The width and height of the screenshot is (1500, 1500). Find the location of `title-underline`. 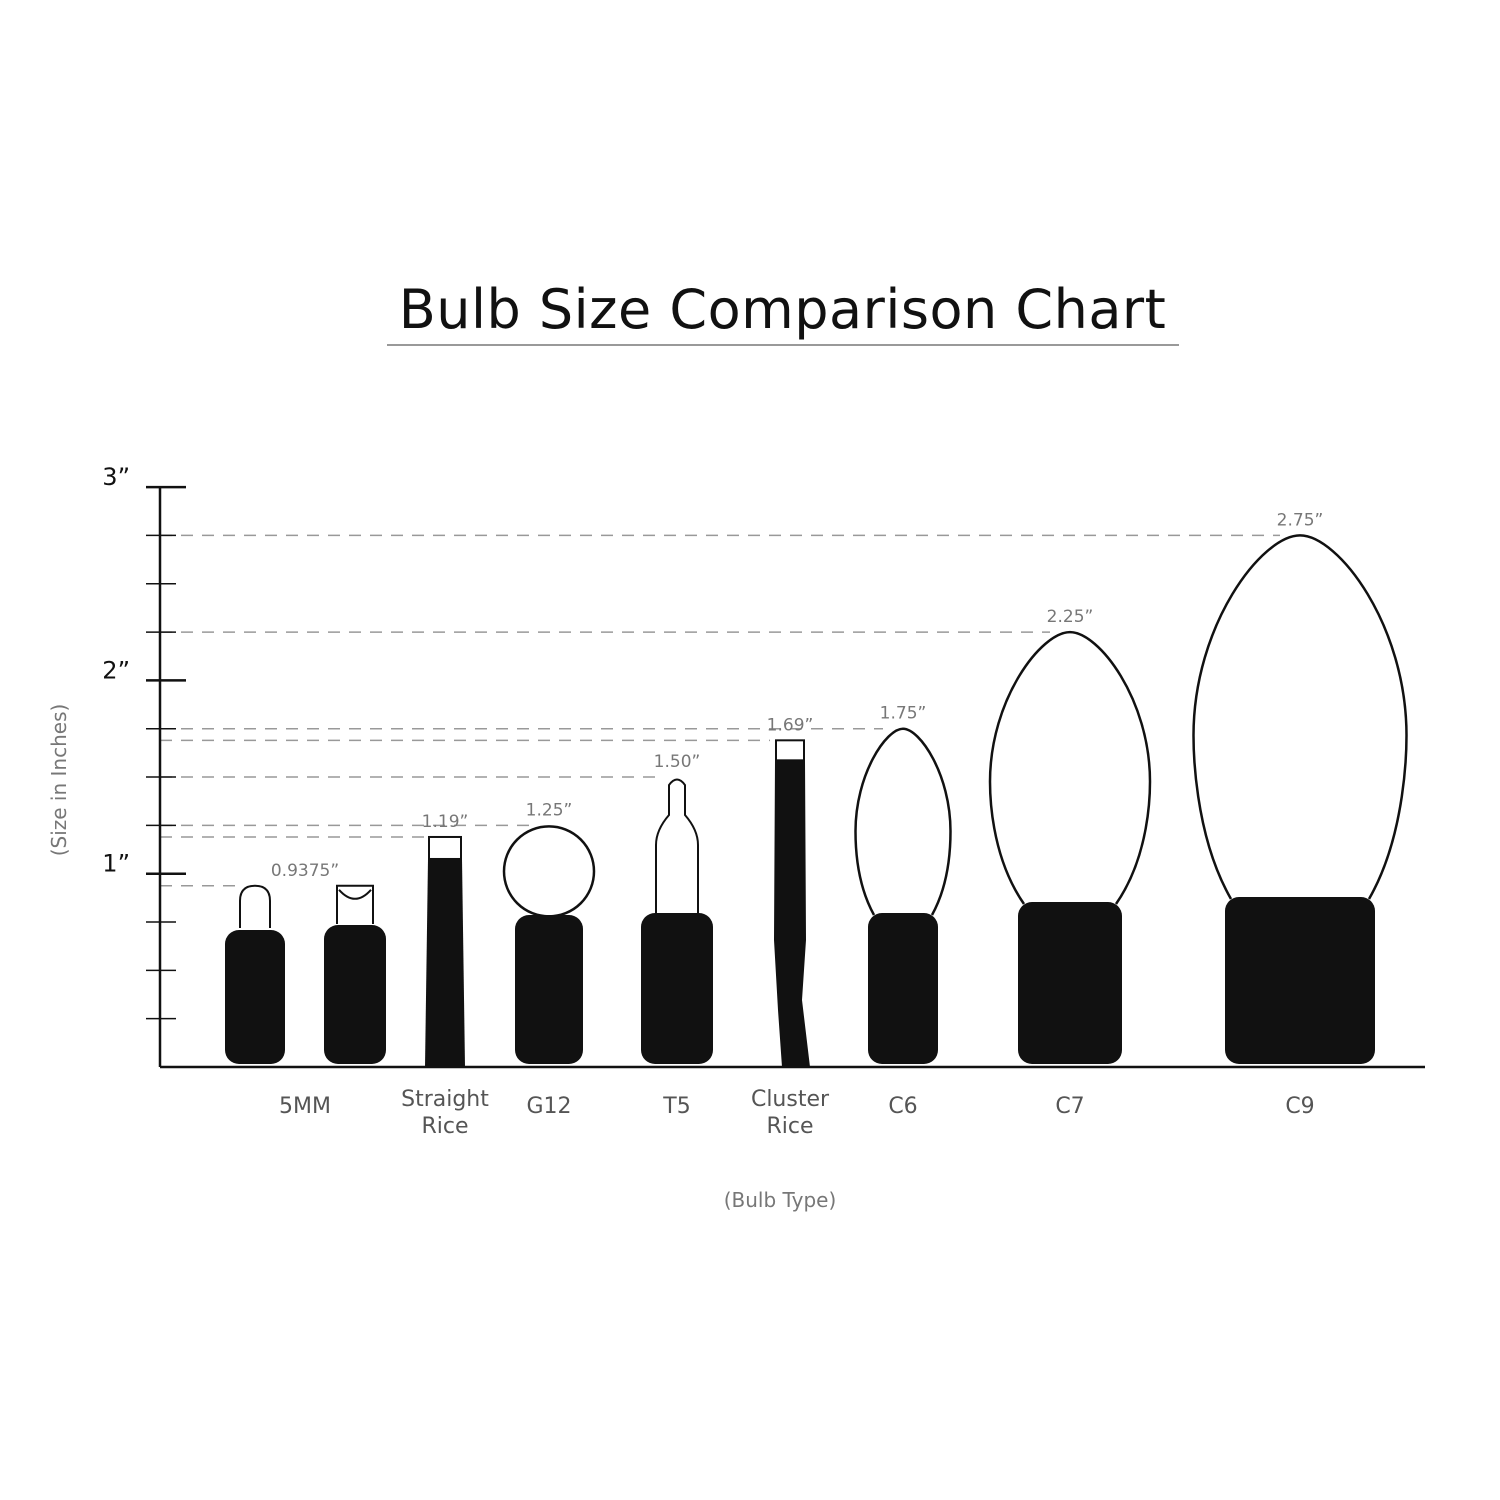

title-underline is located at coordinates (783, 345).